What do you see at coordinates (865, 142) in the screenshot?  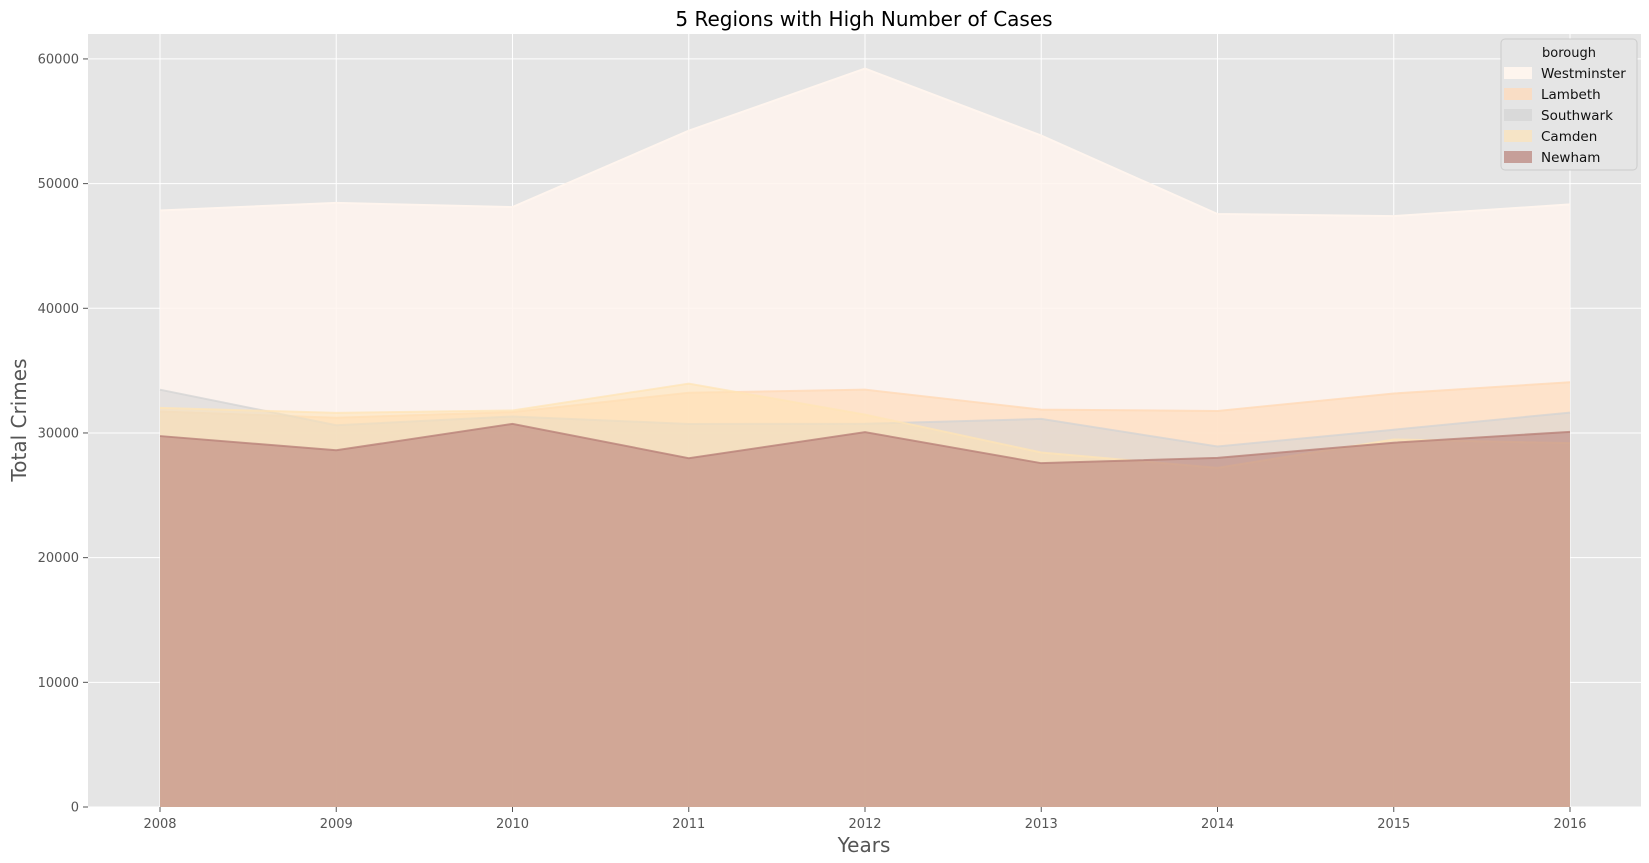 I see `line-westminster` at bounding box center [865, 142].